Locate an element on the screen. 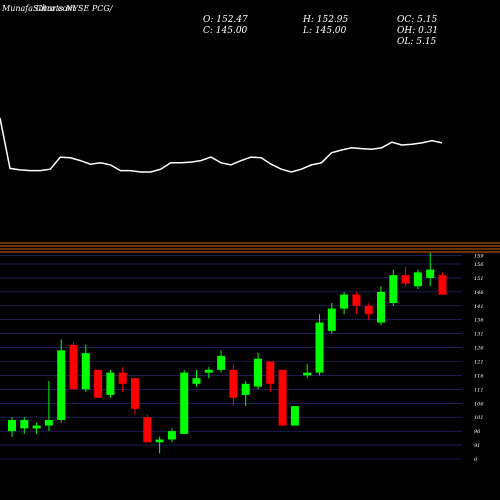 This screenshot has height=500, width=500. ohlc-high: H: 152.95 is located at coordinates (325, 20).